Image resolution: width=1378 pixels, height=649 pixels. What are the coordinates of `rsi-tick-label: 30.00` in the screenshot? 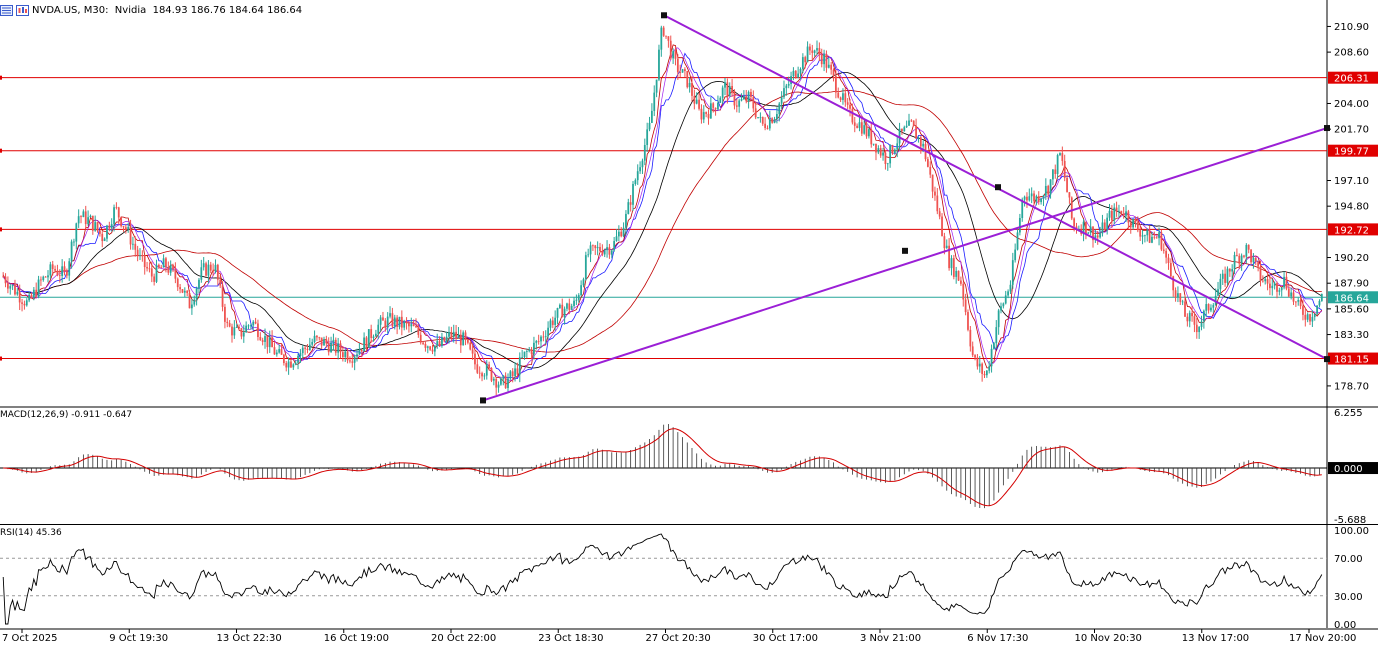 It's located at (1348, 597).